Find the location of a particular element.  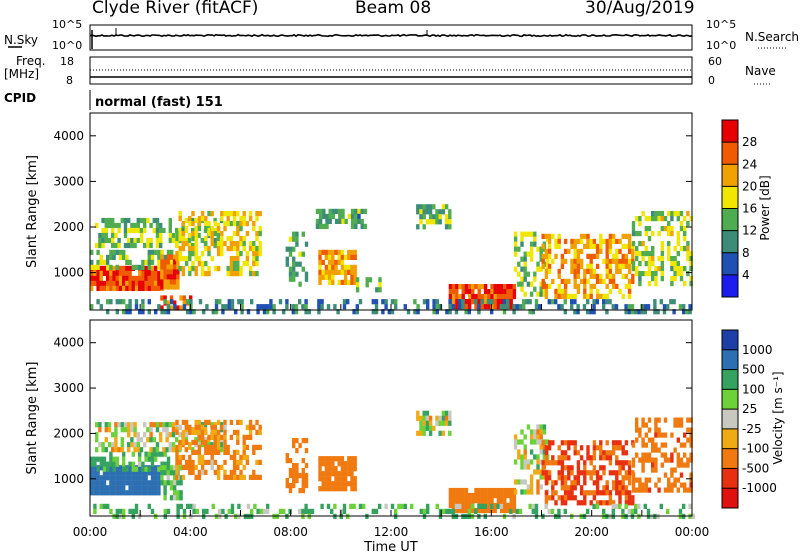

station-title: Clyde River (fitACF) is located at coordinates (175, 9).